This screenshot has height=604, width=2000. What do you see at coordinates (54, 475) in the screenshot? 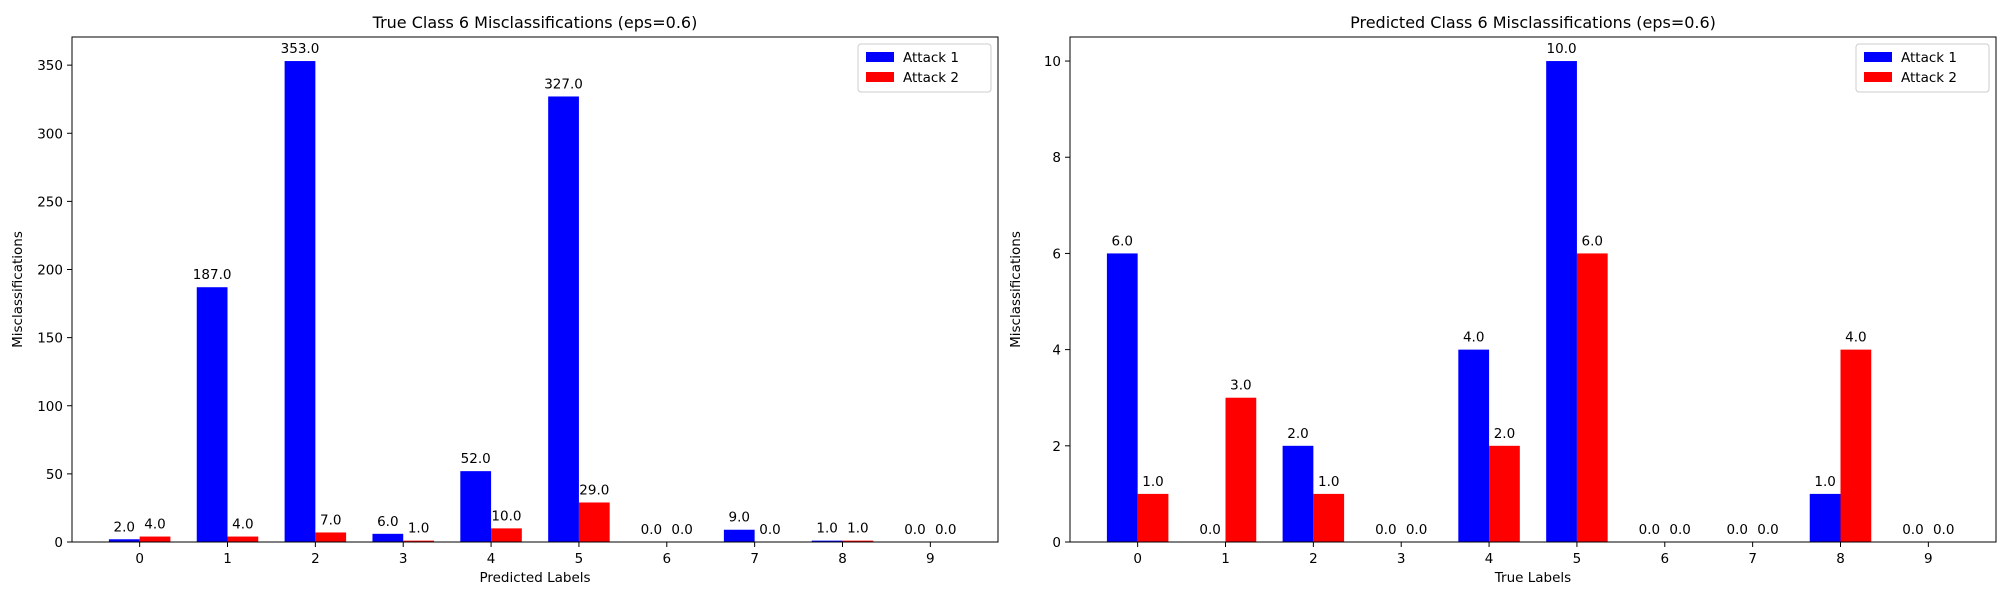
I see `y-tick-label: 50` at bounding box center [54, 475].